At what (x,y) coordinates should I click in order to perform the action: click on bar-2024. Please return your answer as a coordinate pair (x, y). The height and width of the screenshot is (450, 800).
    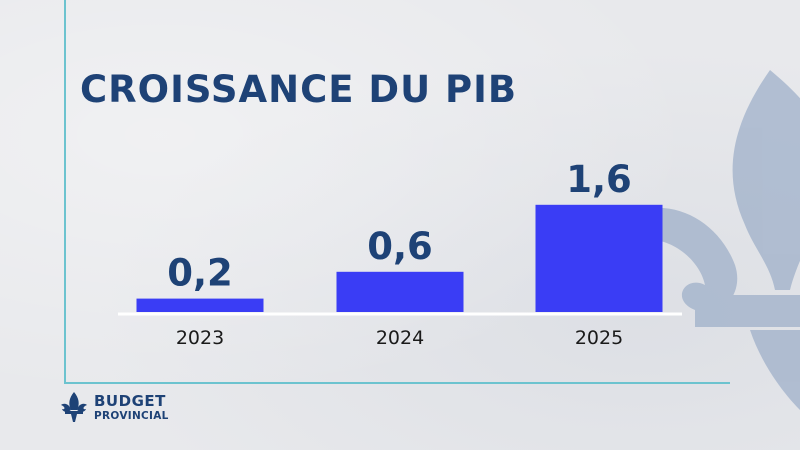
    Looking at the image, I should click on (400, 291).